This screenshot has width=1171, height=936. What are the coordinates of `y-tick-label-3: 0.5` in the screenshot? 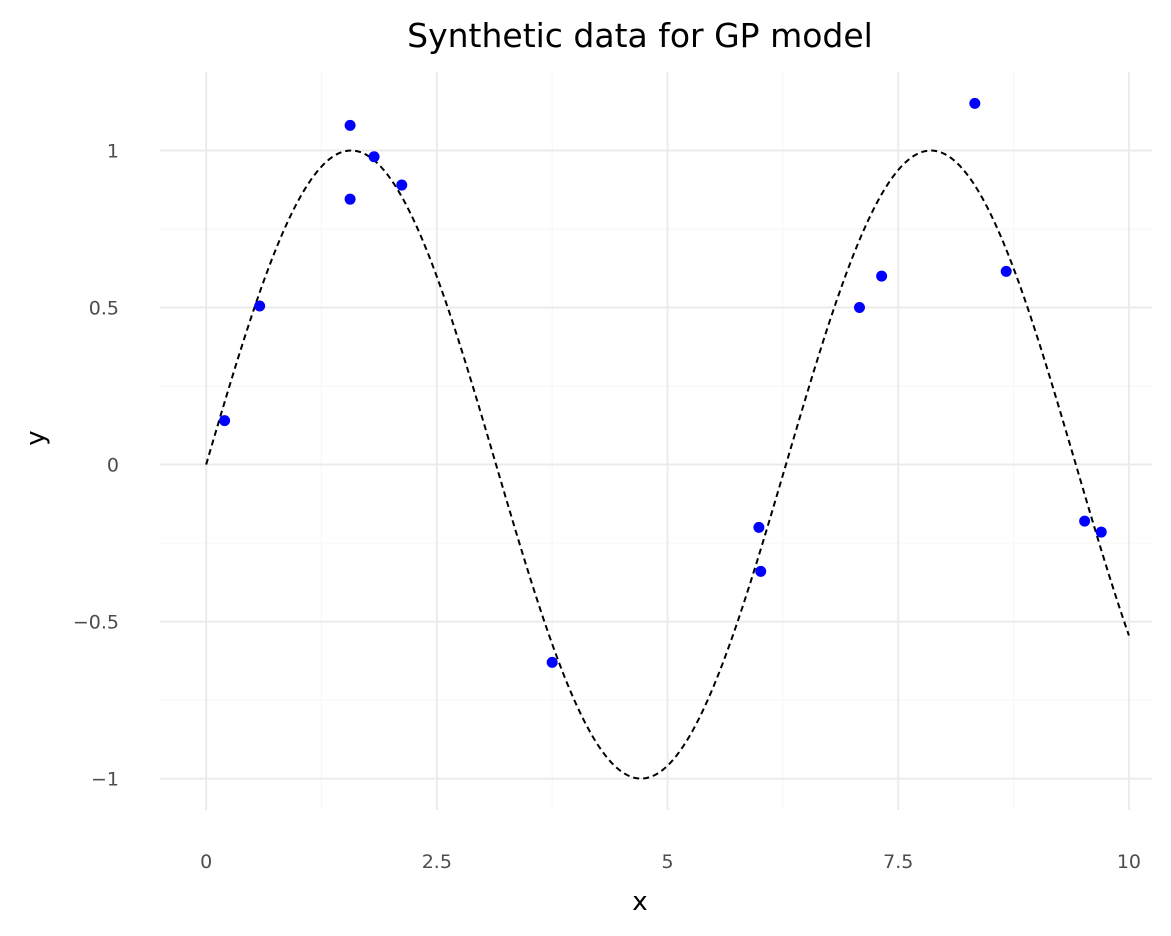 It's located at (104, 309).